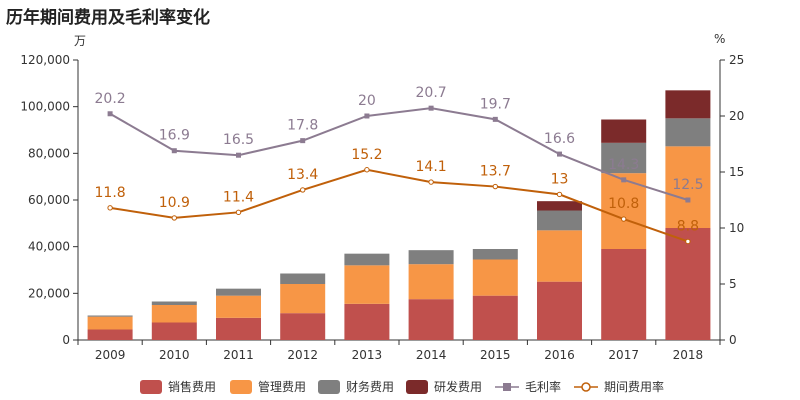  I want to click on x-axis-tick-label: 2013, so click(367, 355).